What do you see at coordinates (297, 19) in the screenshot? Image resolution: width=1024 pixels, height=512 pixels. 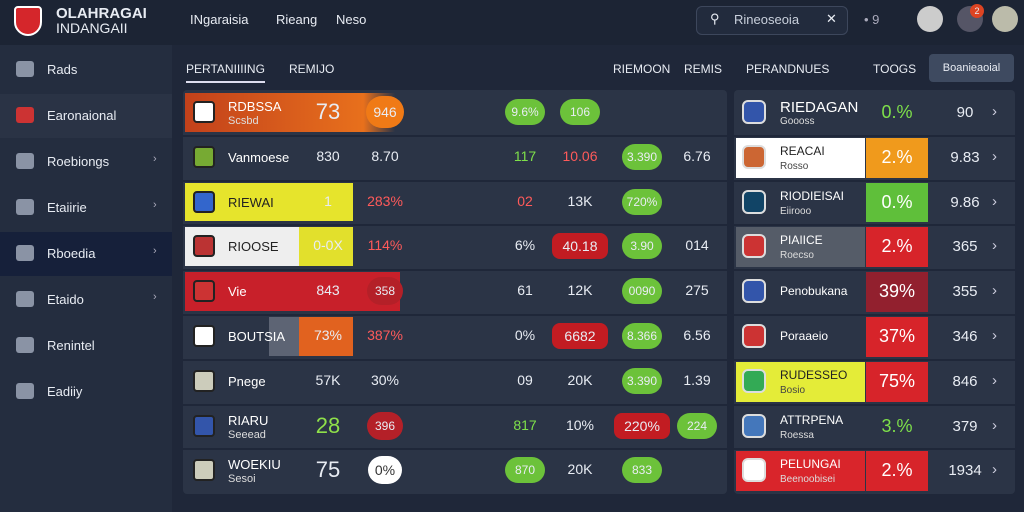 I see `nav-link: Rieang` at bounding box center [297, 19].